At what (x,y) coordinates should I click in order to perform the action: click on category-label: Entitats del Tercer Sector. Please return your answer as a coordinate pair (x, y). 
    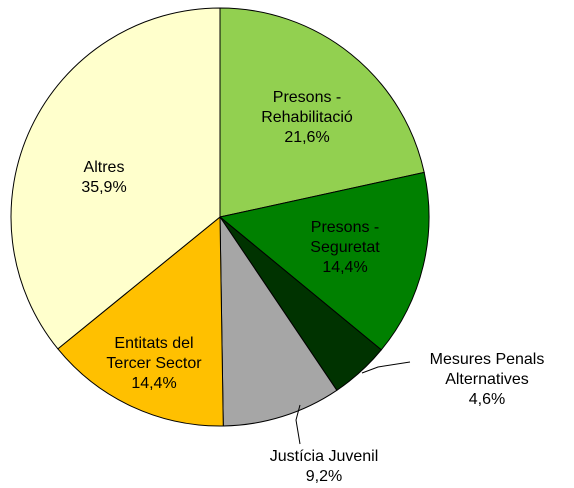
    Looking at the image, I should click on (154, 353).